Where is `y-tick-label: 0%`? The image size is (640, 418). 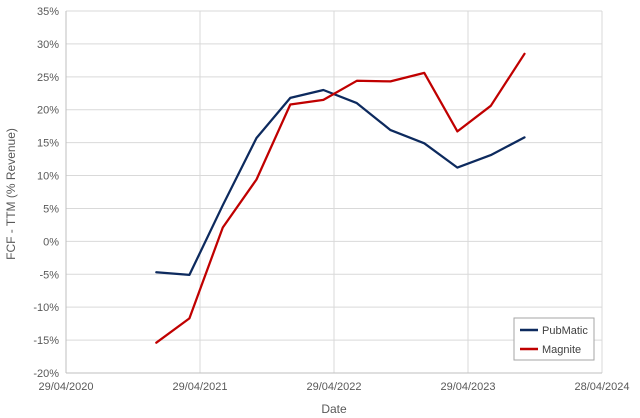
y-tick-label: 0% is located at coordinates (51, 242).